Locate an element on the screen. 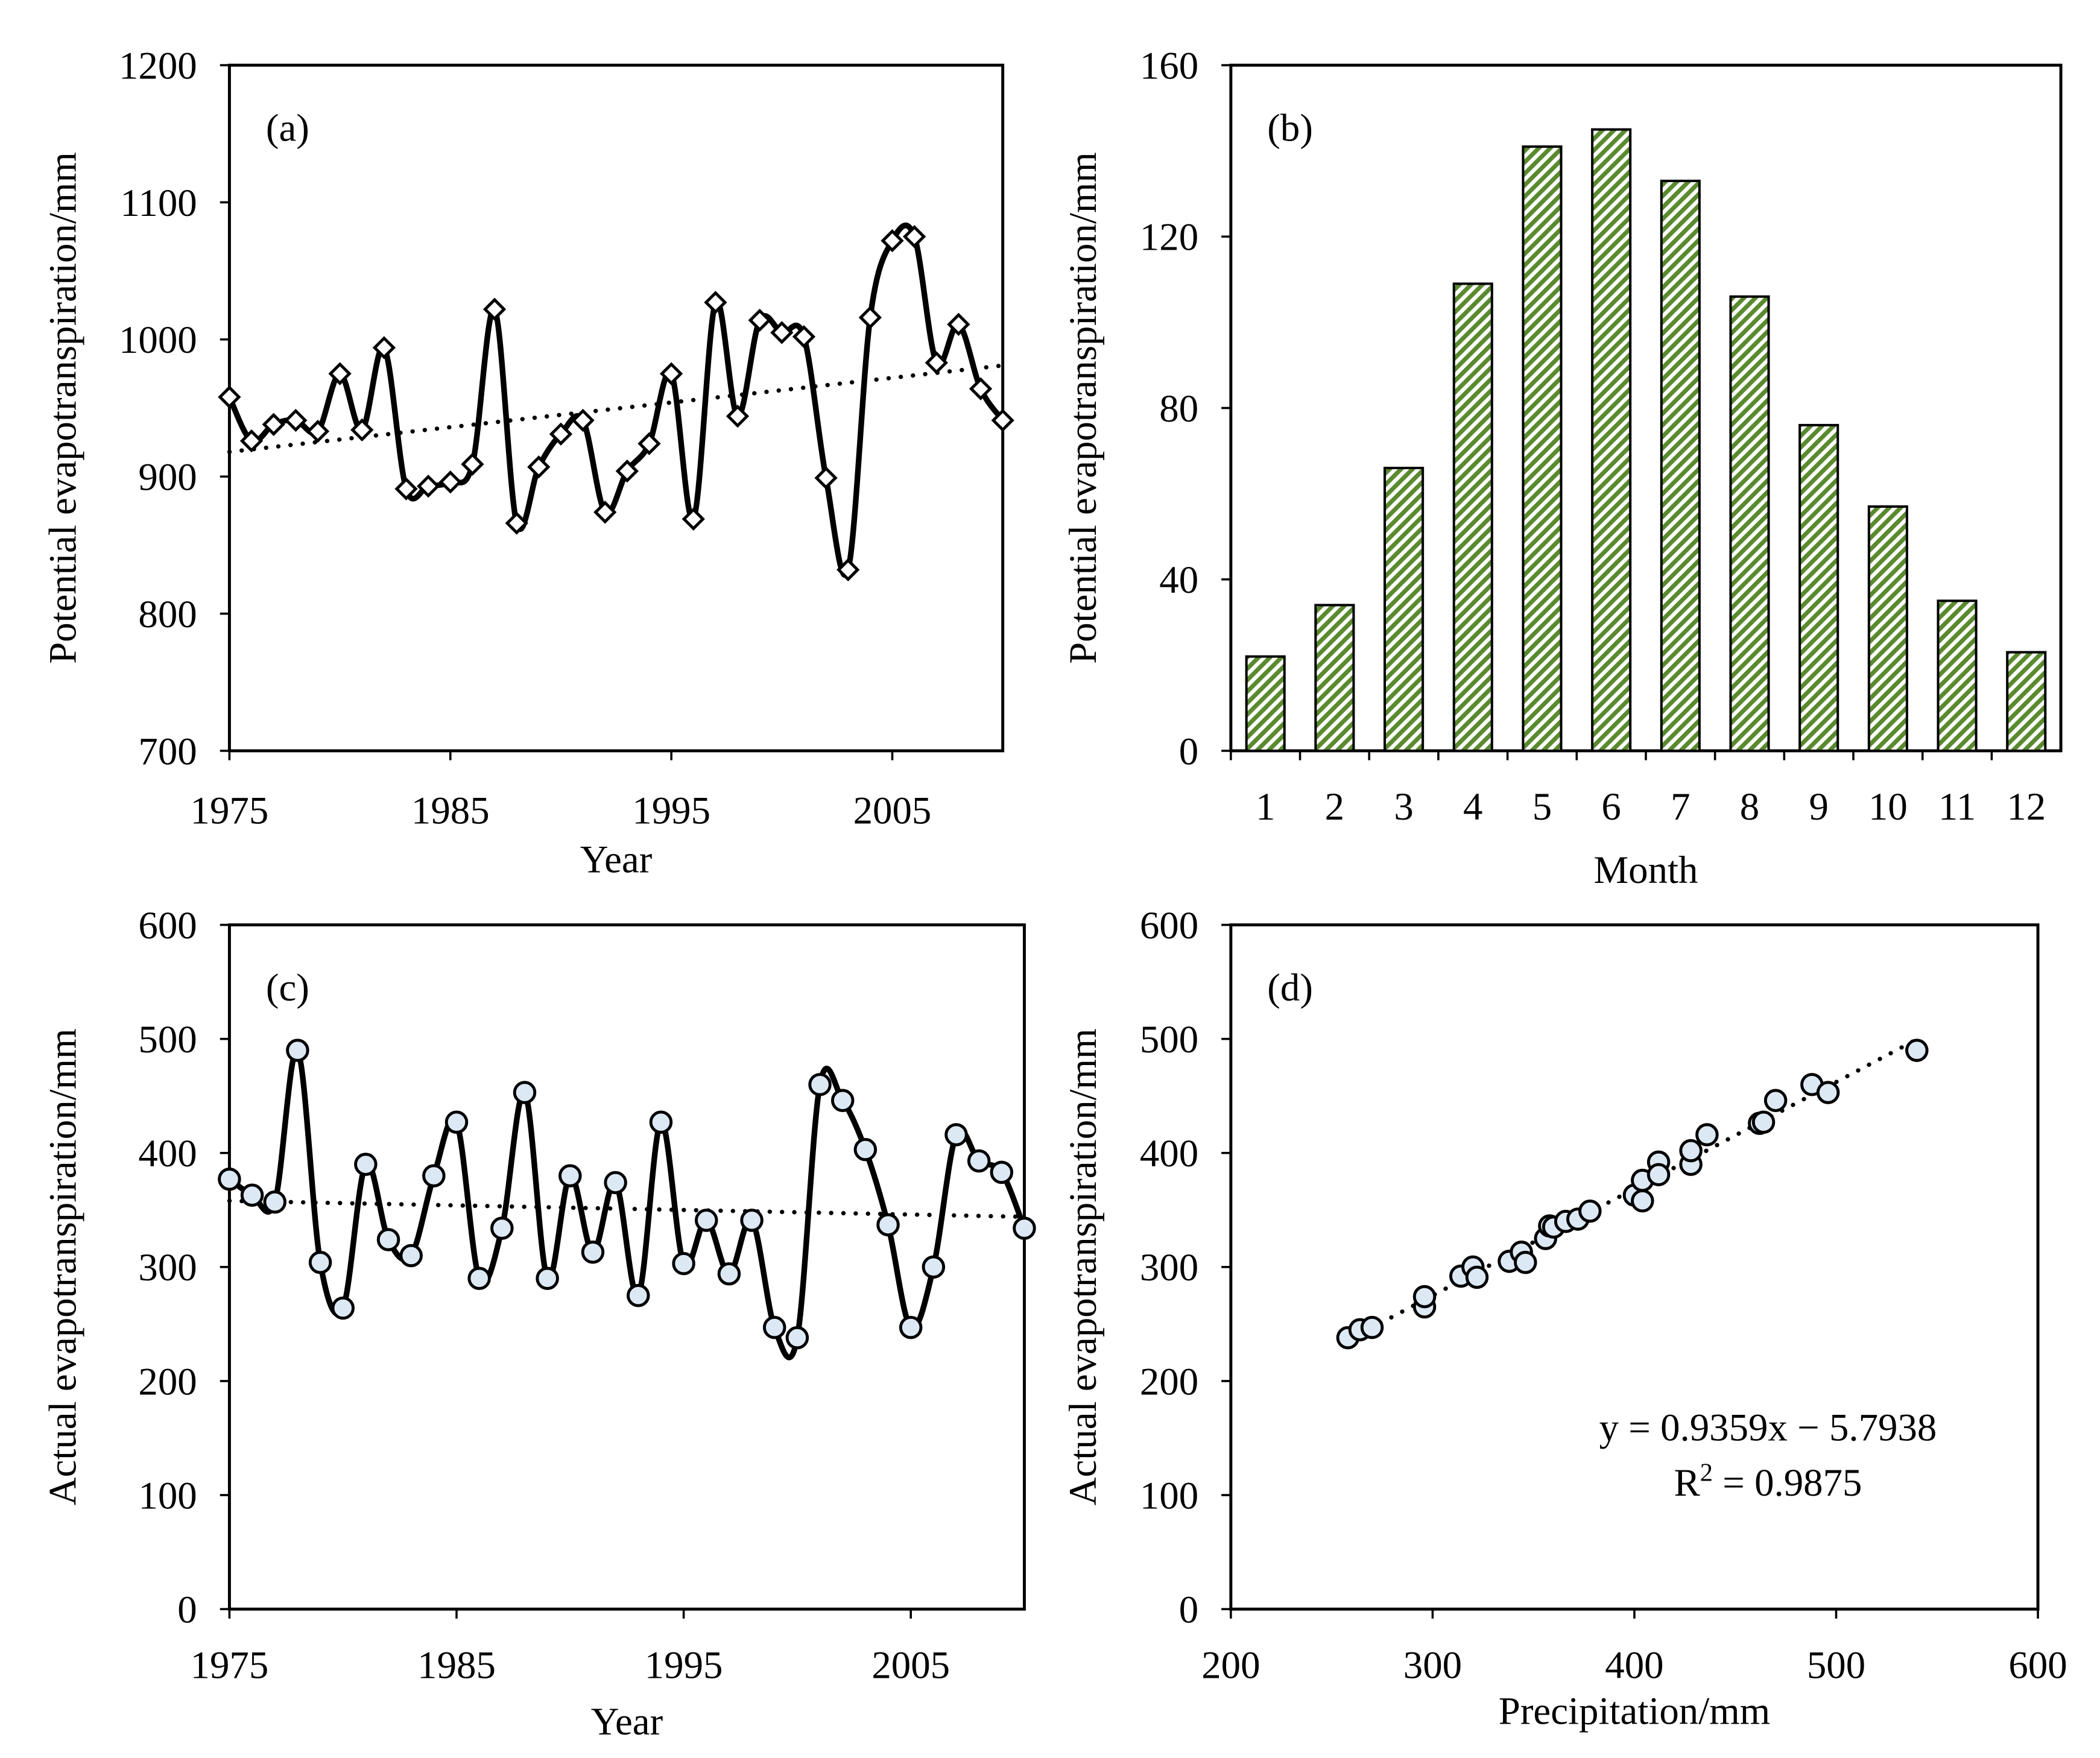 The width and height of the screenshot is (2100, 1758). r-squared-superscript: 2 is located at coordinates (1706, 1473).